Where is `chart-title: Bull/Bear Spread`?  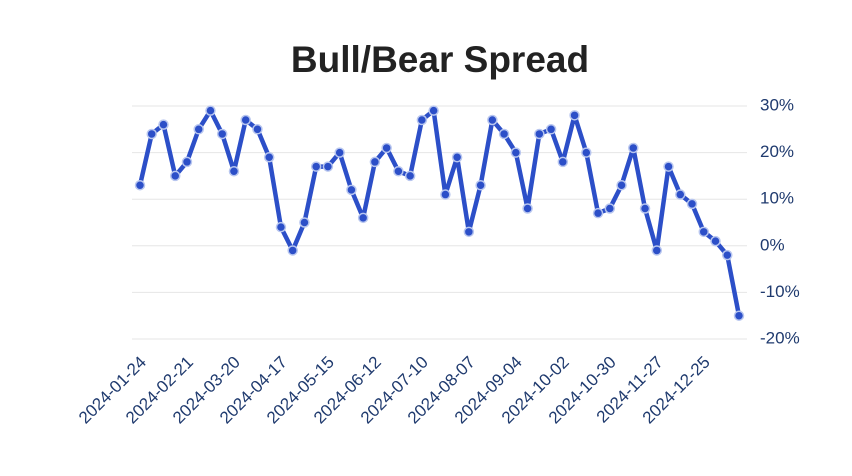 chart-title: Bull/Bear Spread is located at coordinates (440, 59).